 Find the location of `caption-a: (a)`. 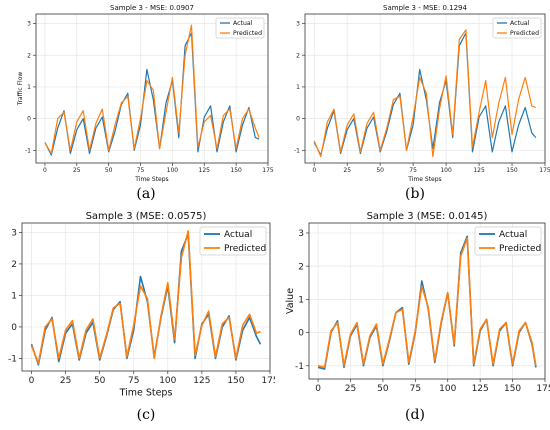

caption-a: (a) is located at coordinates (146, 194).